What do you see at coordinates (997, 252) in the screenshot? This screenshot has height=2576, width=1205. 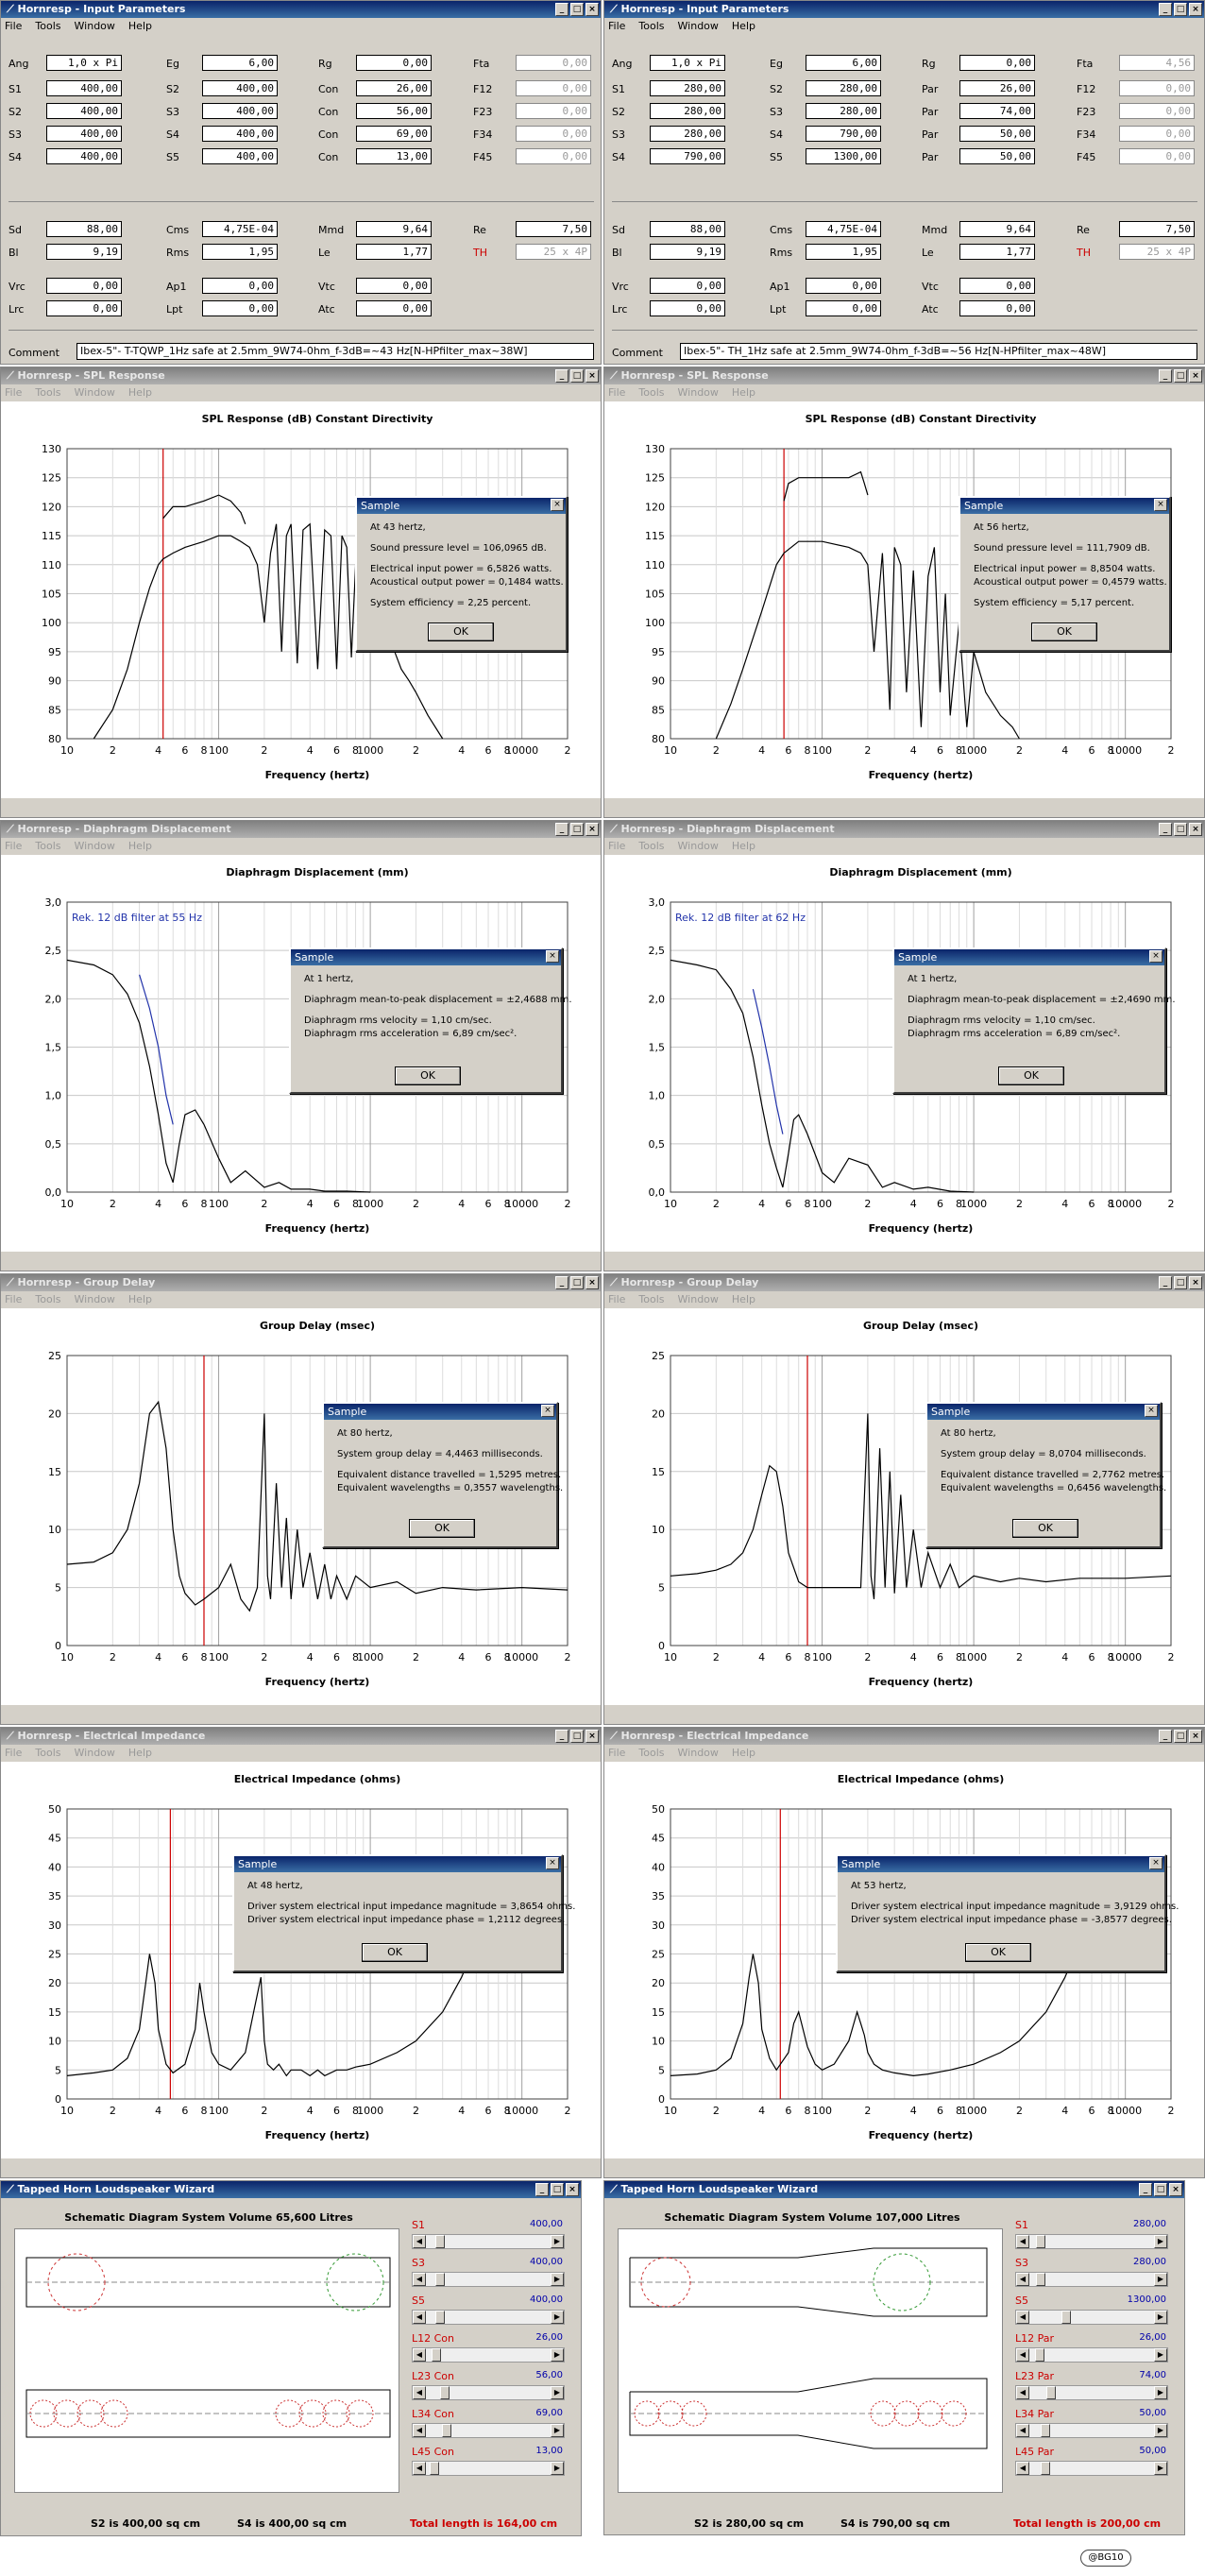 I see `le-field: 1,77` at bounding box center [997, 252].